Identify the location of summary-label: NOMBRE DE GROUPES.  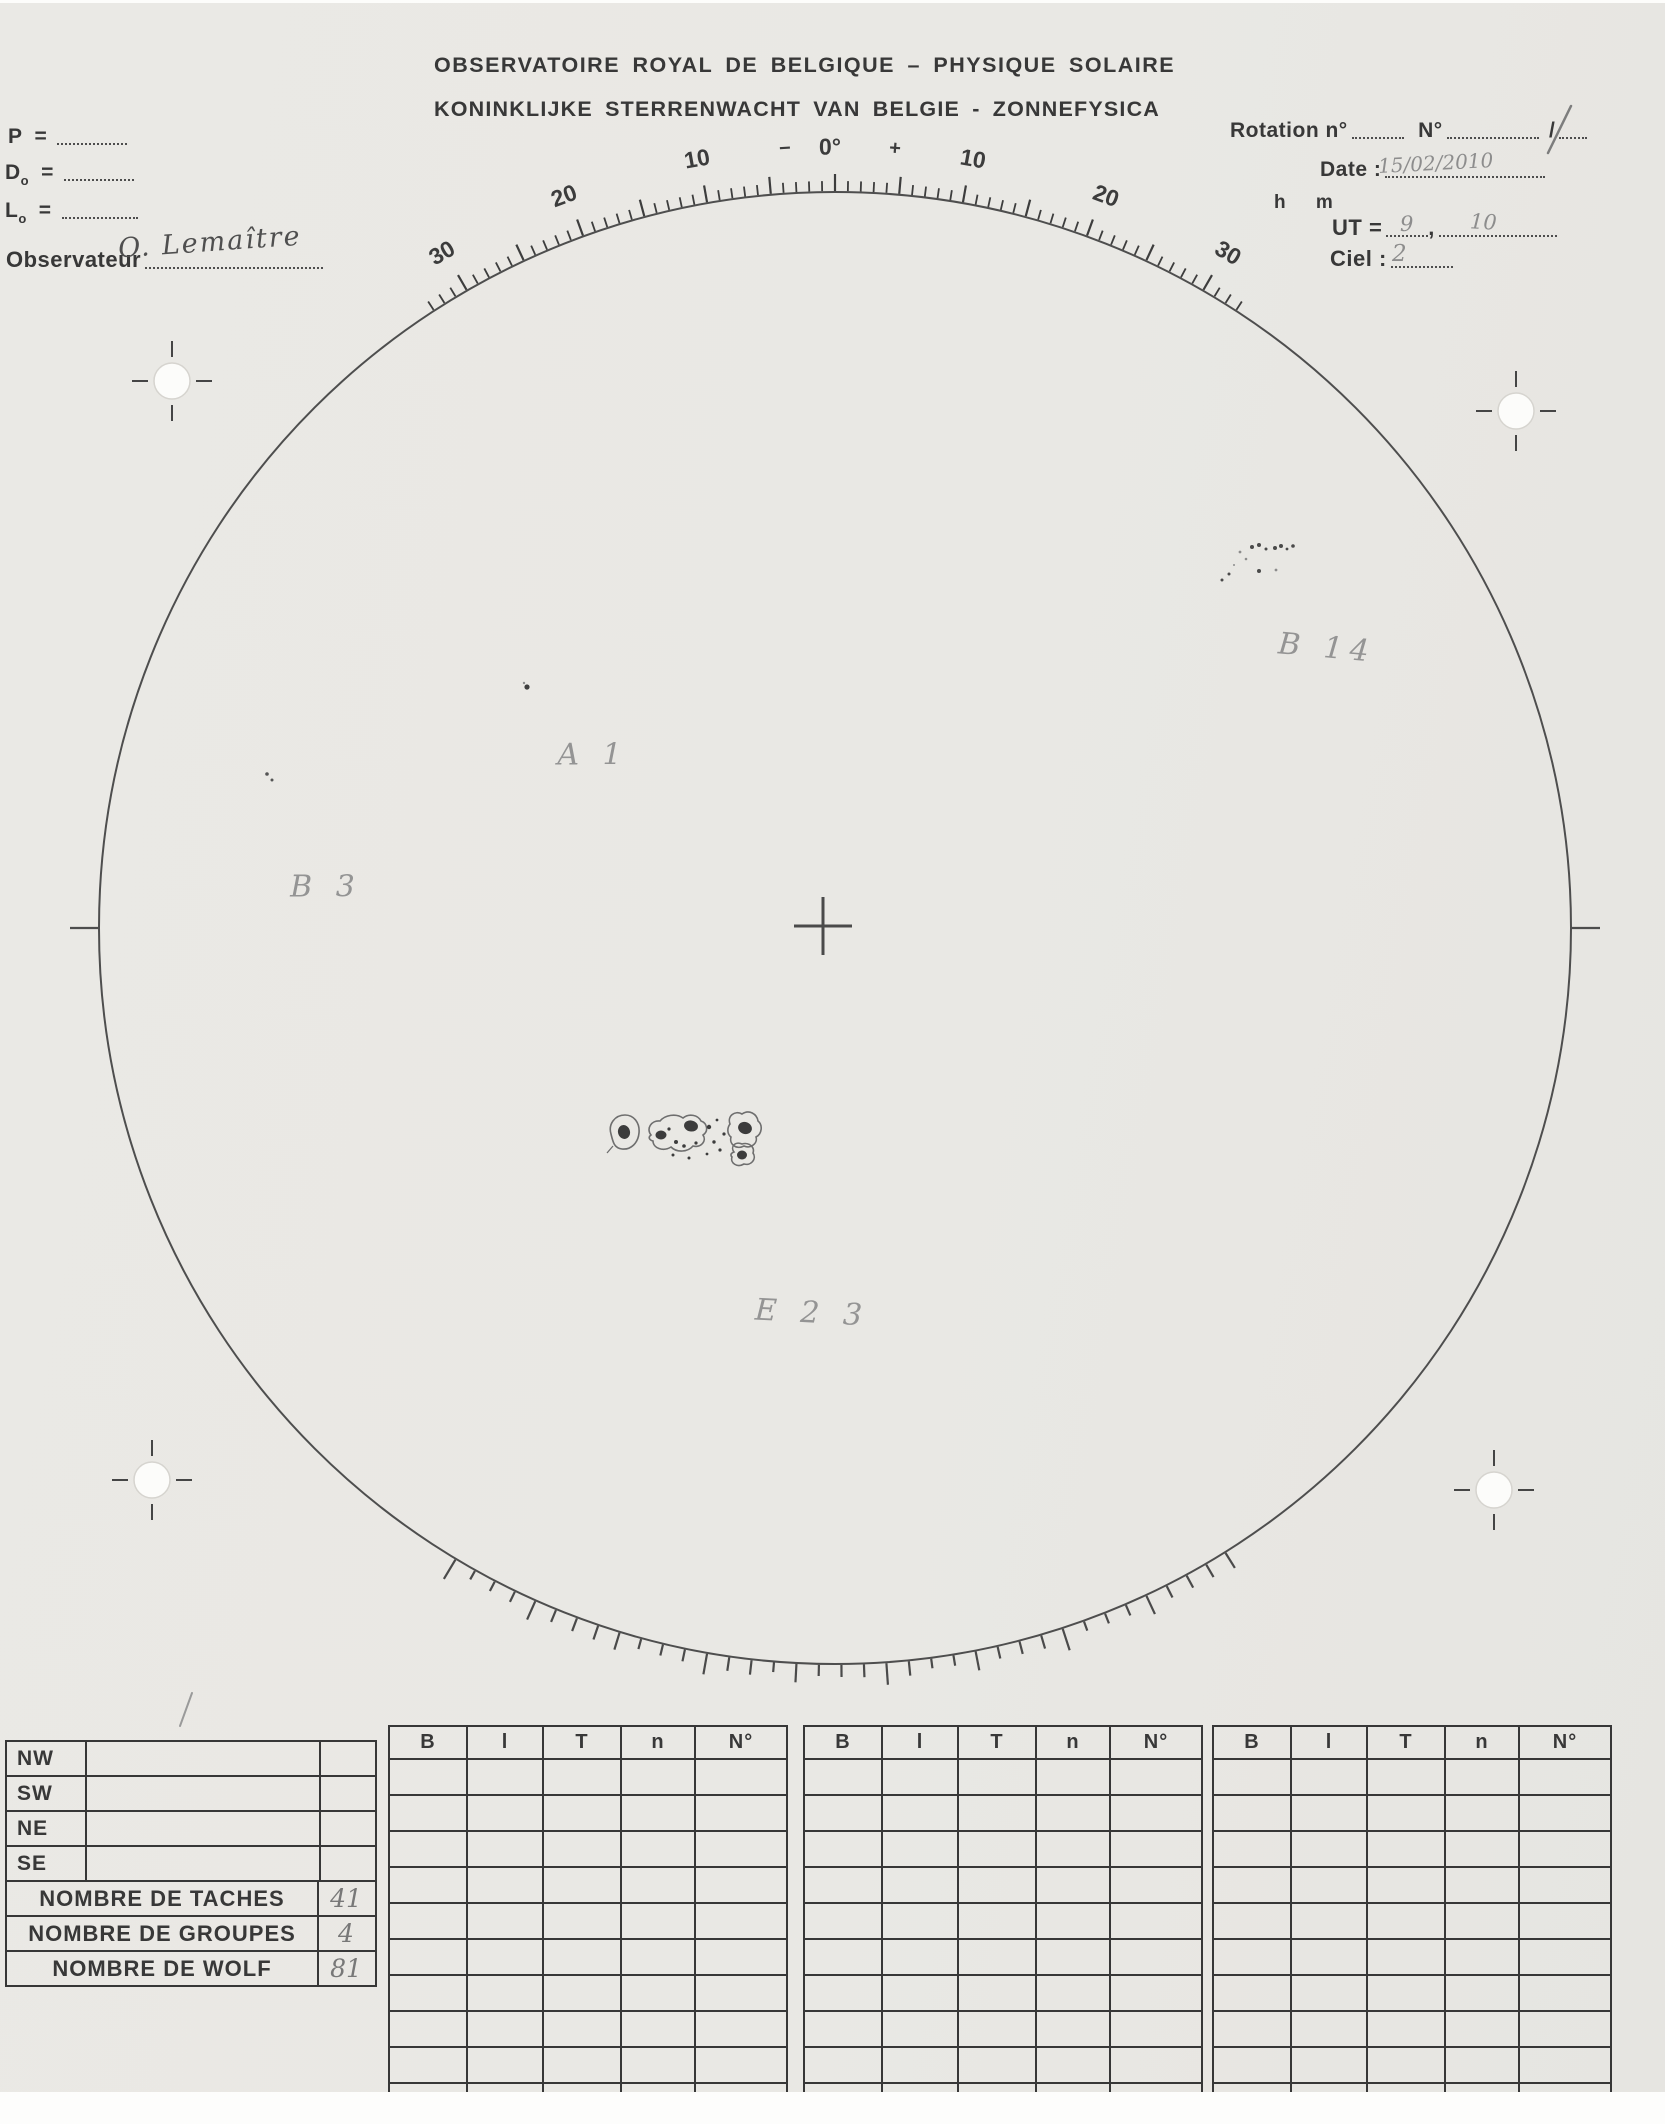
(162, 1933).